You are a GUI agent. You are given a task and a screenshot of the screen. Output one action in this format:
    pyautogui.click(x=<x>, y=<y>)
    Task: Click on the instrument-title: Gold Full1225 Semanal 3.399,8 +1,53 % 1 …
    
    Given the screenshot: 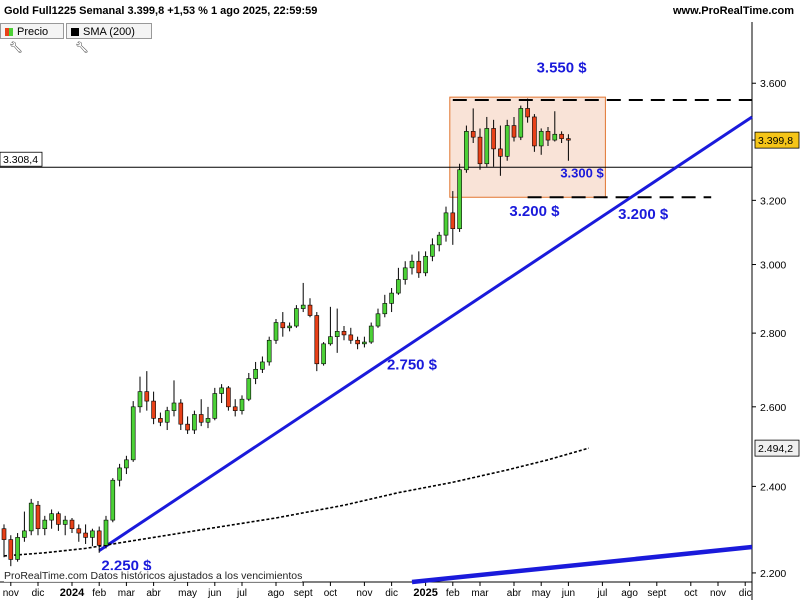 What is the action you would take?
    pyautogui.click(x=161, y=11)
    